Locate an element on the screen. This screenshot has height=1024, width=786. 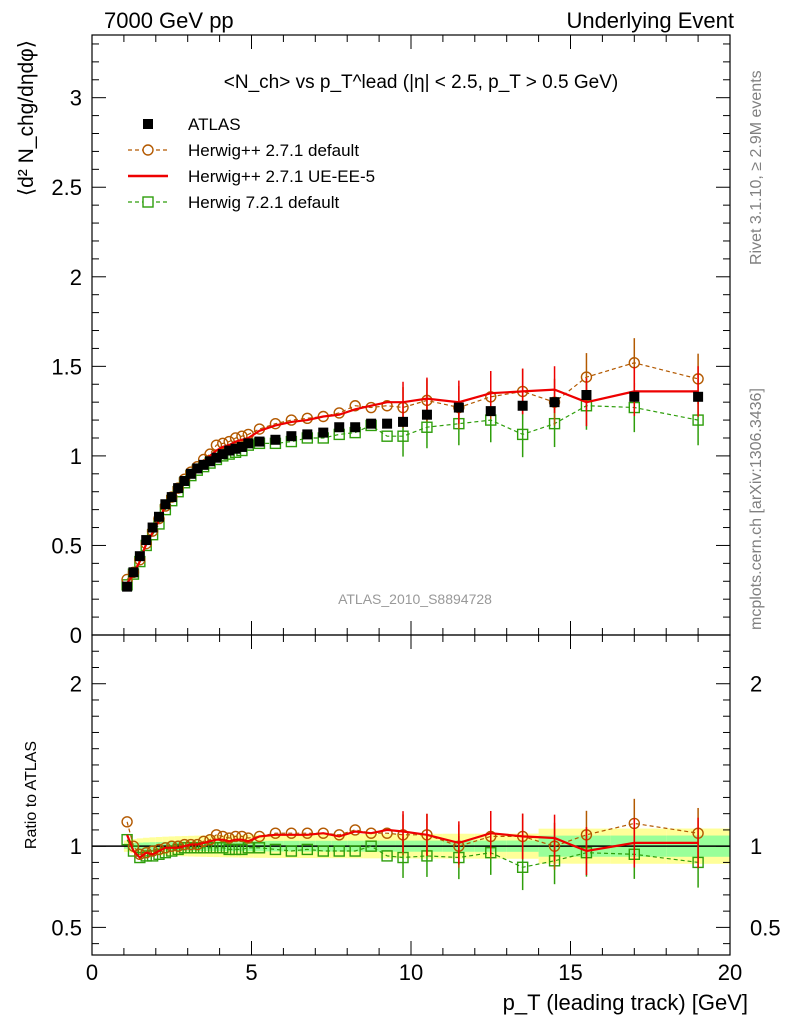
rivet-label: Rivet 3.1.10, ≥ 2.9M events is located at coordinates (756, 167).